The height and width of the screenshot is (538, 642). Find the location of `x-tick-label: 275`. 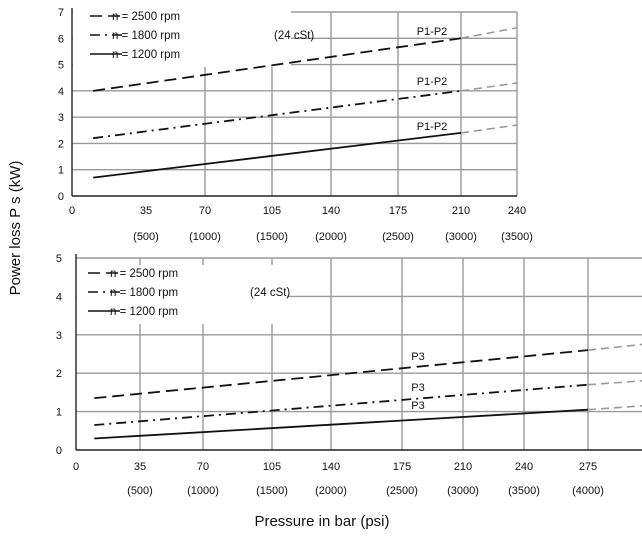

x-tick-label: 275 is located at coordinates (588, 467).